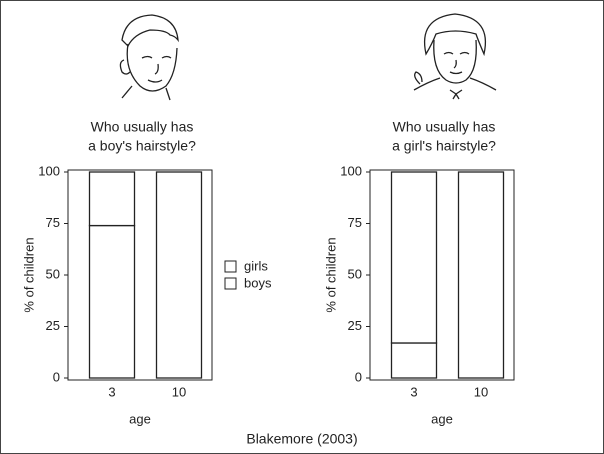  Describe the element at coordinates (256, 265) in the screenshot. I see `legend-label: girls` at that location.